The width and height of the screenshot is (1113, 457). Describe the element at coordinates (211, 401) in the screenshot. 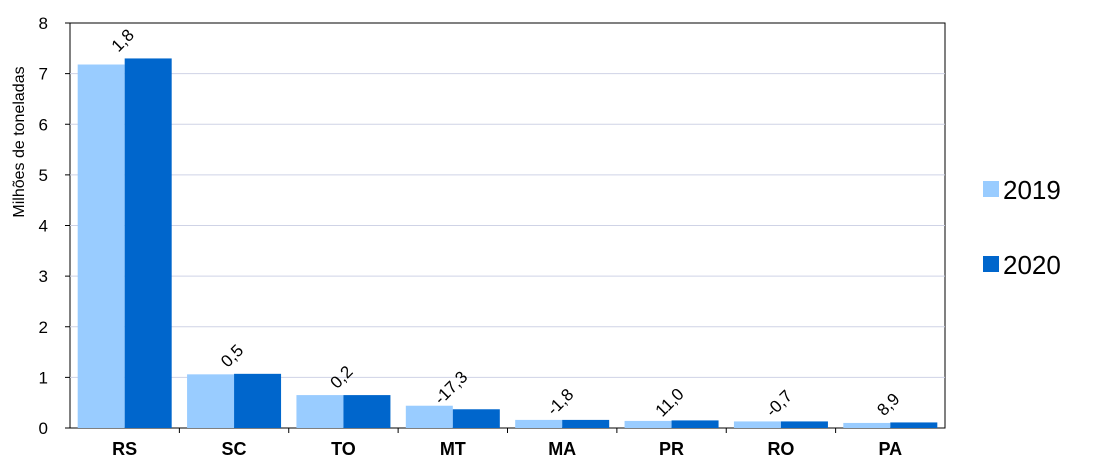

I see `bar-2019-sc` at that location.